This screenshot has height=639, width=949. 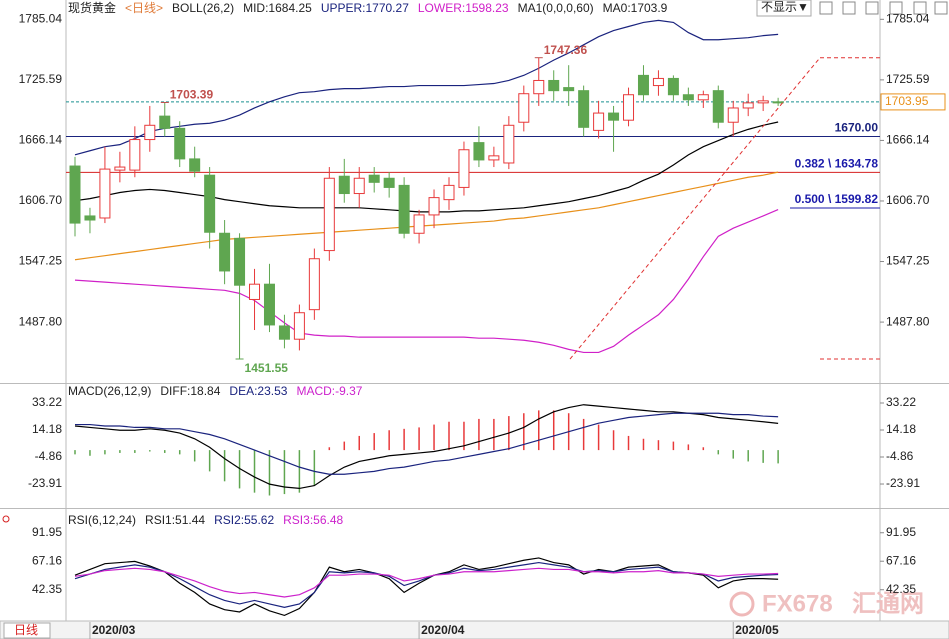 I want to click on hide-button, so click(x=784, y=8).